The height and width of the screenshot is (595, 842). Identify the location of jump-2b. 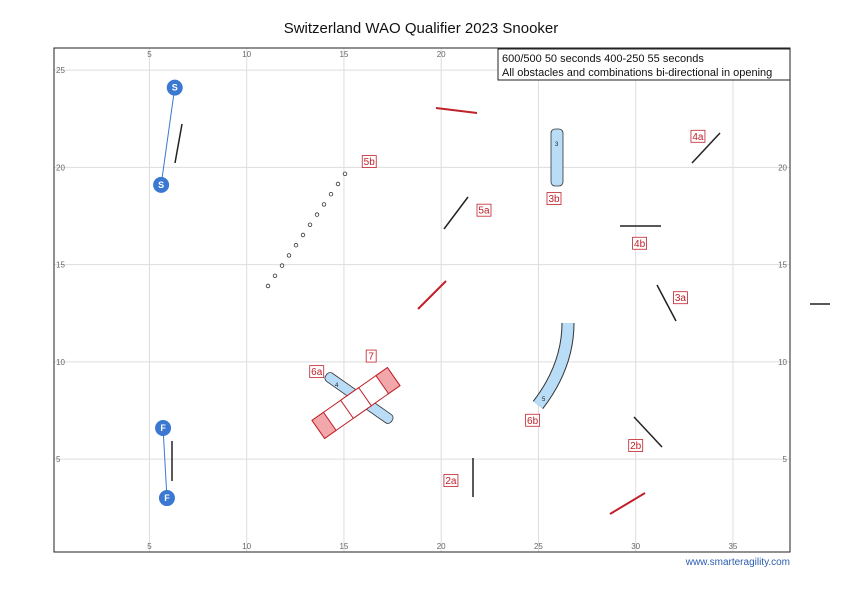
(648, 432).